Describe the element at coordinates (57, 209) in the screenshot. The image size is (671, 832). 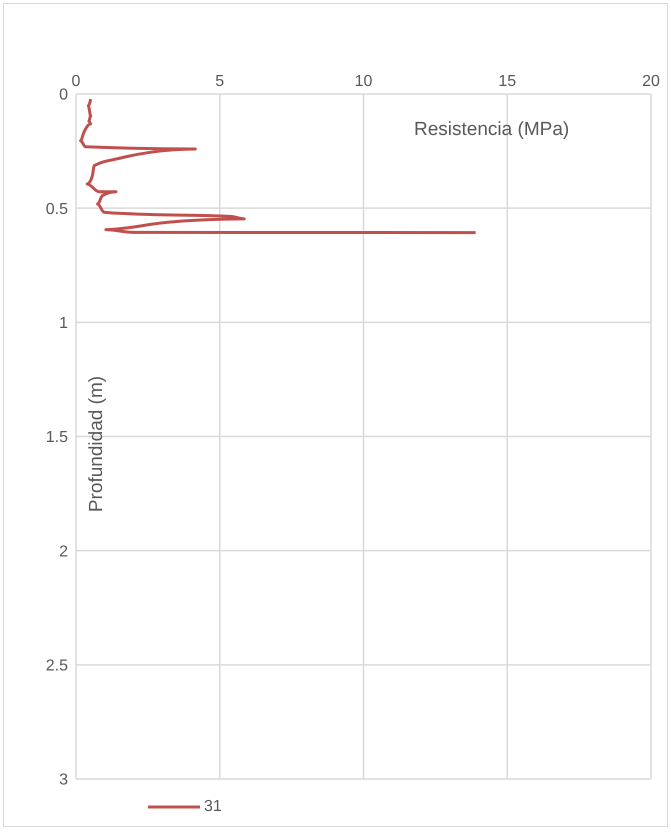
I see `y-tick-label: 0.5` at that location.